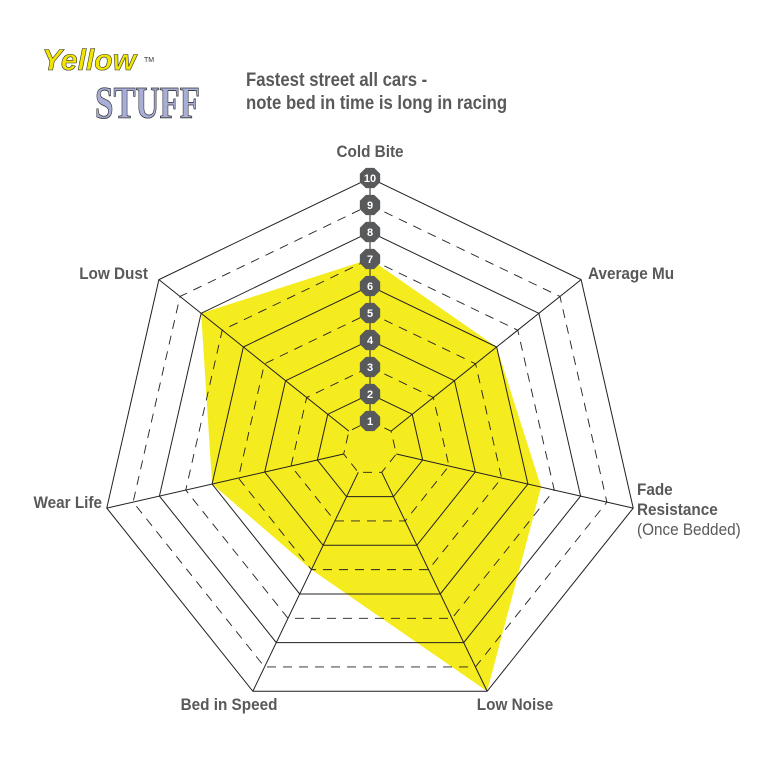 Image resolution: width=768 pixels, height=768 pixels. I want to click on svg-text: STUFF, so click(147, 100).